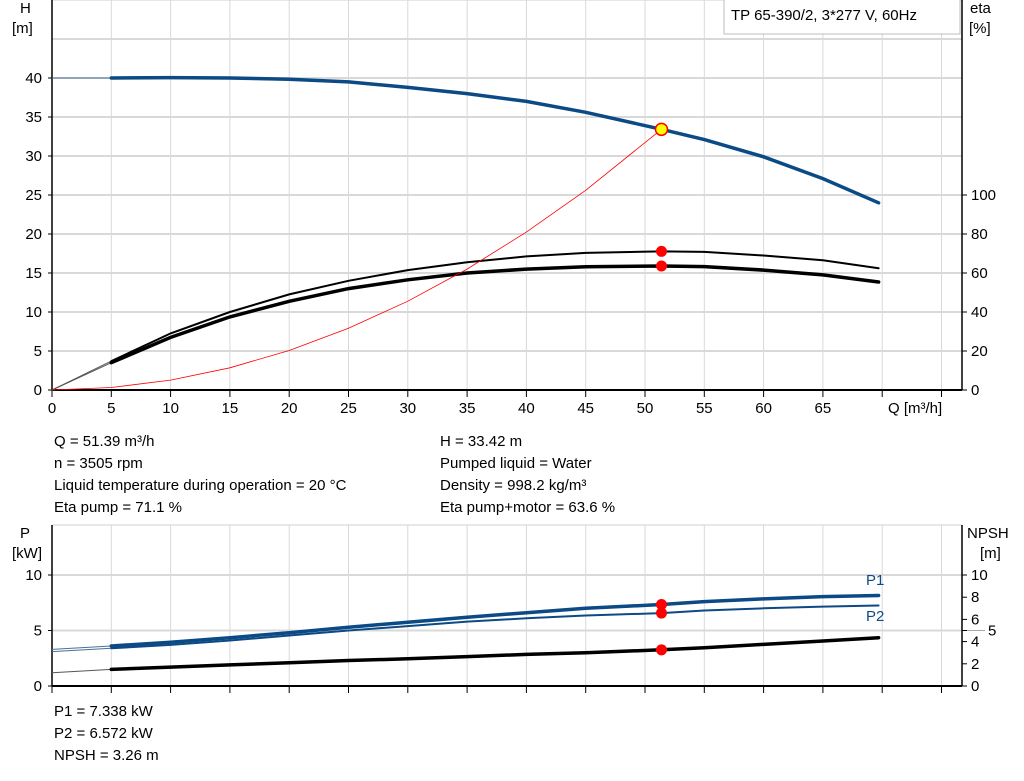 This screenshot has width=1024, height=781. Describe the element at coordinates (170, 408) in the screenshot. I see `x-tick-label: 10` at that location.